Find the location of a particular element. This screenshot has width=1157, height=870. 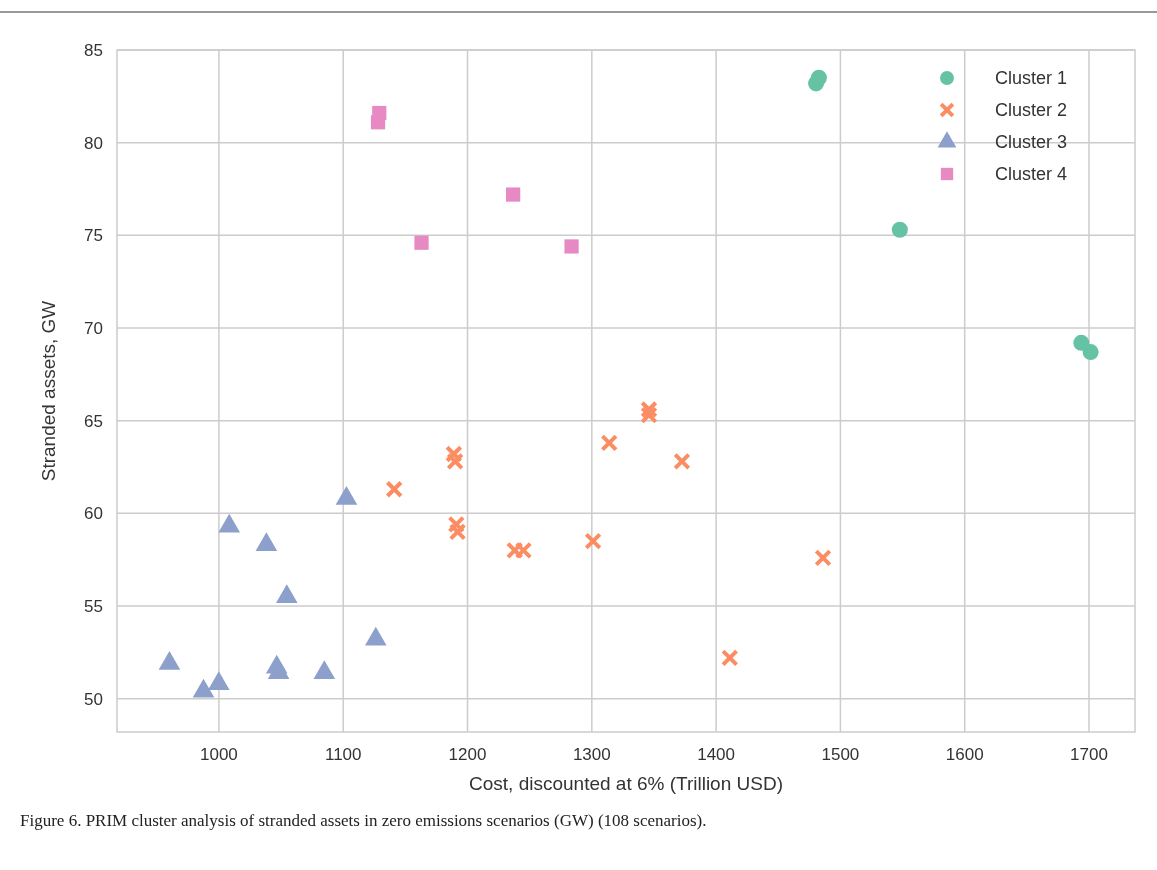

x-tick-label: 1200 is located at coordinates (467, 754).